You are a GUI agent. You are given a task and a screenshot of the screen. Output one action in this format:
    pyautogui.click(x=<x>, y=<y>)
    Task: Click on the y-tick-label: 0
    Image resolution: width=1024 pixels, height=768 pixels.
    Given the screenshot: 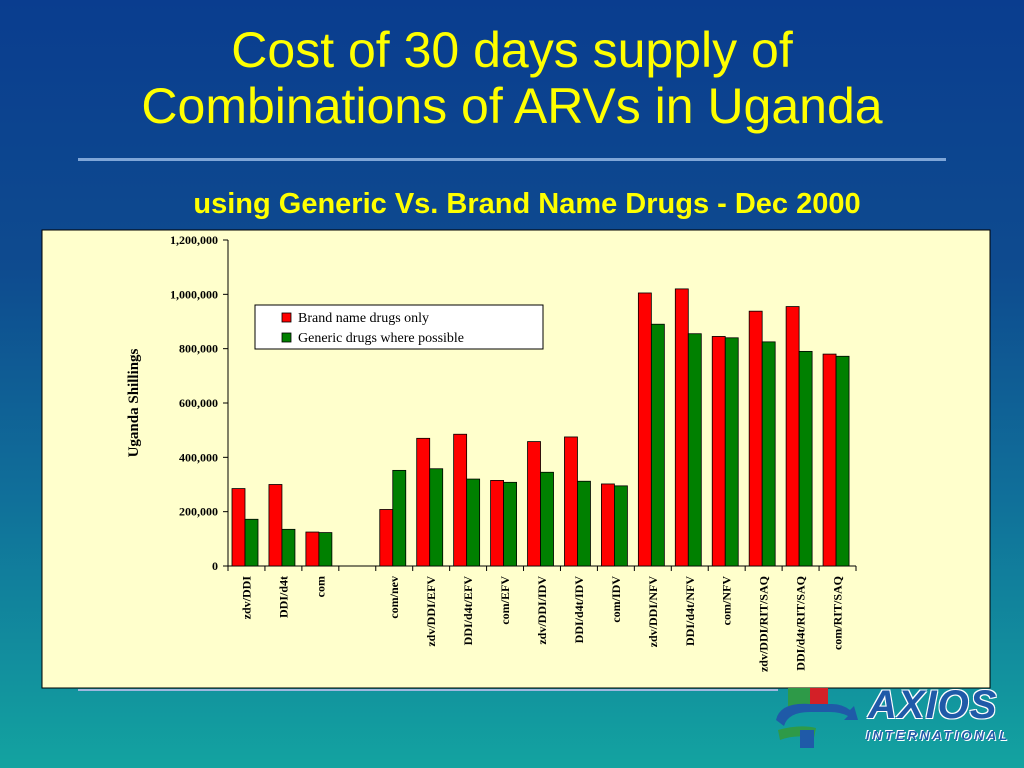 What is the action you would take?
    pyautogui.click(x=215, y=566)
    